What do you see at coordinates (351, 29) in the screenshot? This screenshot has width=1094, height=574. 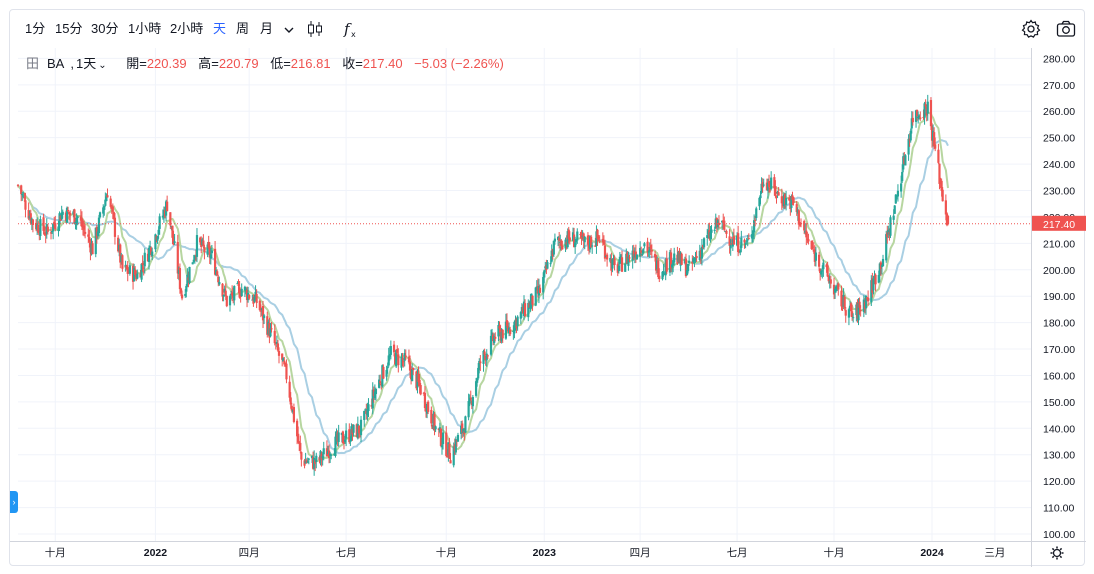 I see `indicator-fx-icon: f x` at bounding box center [351, 29].